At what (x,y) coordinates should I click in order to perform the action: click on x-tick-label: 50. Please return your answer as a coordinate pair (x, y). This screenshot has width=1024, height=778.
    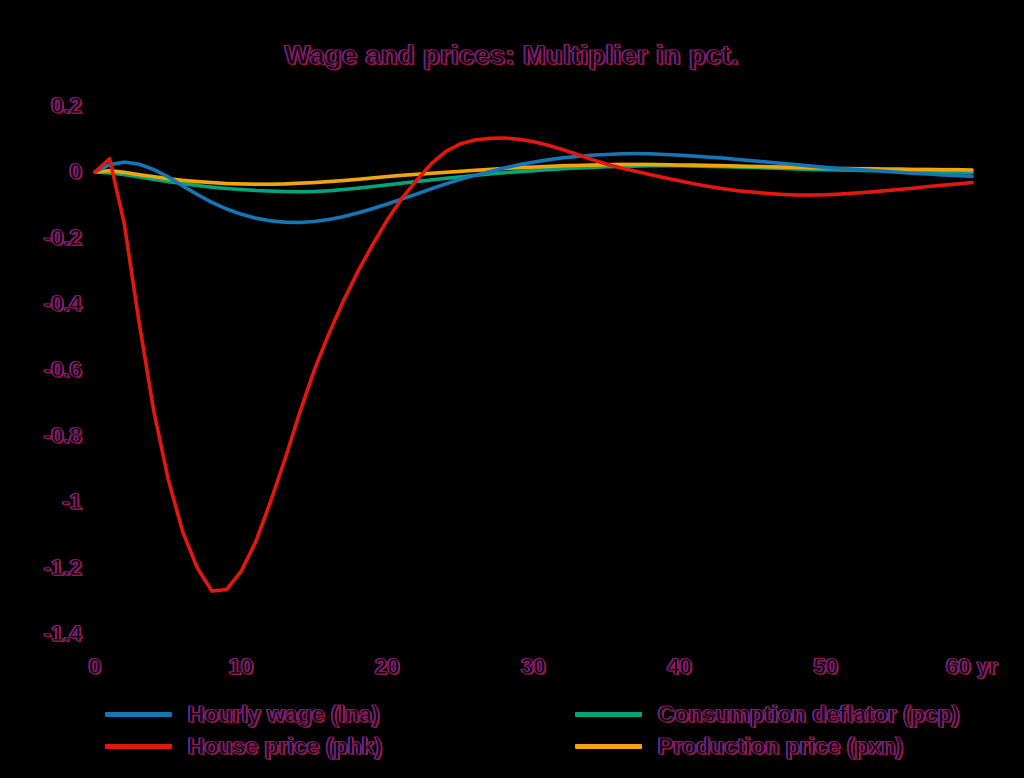
    Looking at the image, I should click on (826, 667).